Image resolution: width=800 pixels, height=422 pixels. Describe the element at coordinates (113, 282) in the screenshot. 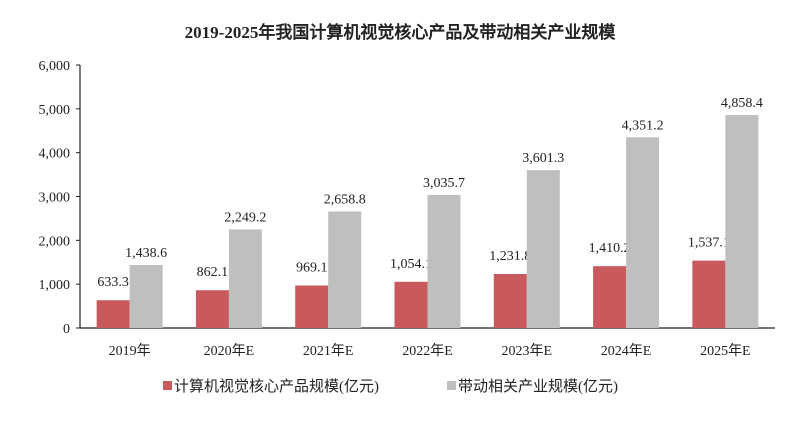

I see `data-label: 633.3` at that location.